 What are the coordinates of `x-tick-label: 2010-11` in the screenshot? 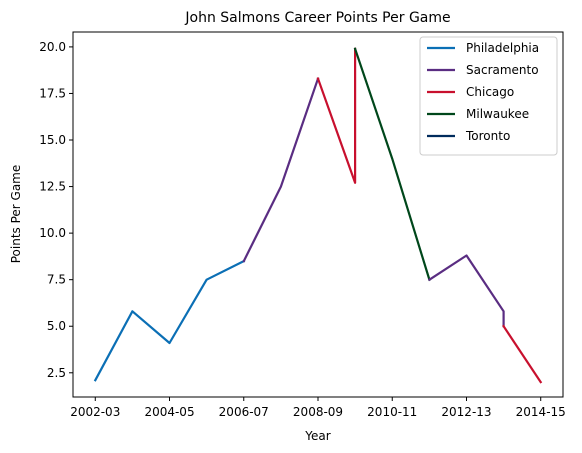 It's located at (392, 412).